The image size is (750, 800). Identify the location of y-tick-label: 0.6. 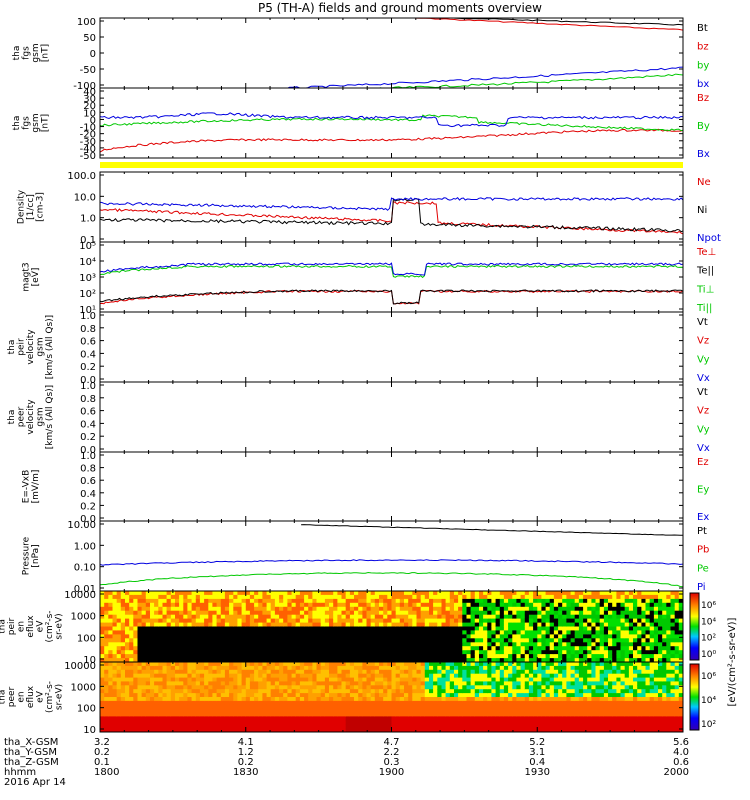
(88, 342).